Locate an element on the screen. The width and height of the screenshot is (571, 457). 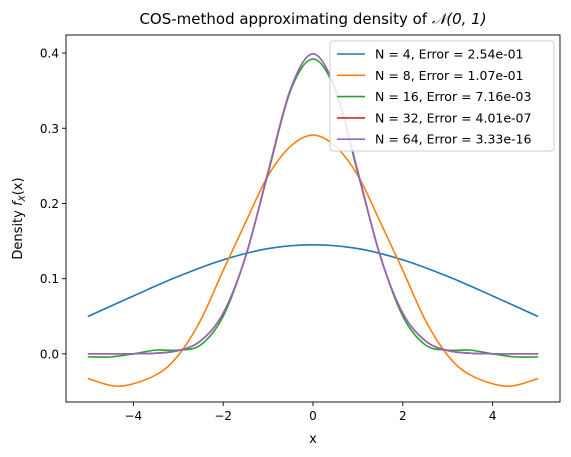
x-tick-label: 4 is located at coordinates (493, 416).